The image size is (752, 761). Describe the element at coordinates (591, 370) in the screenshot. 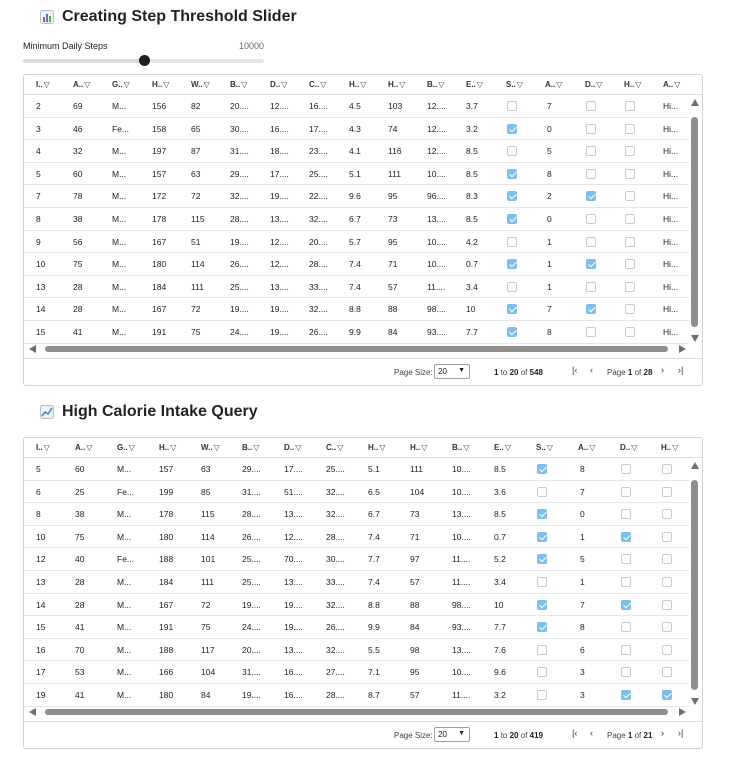

I see `previous-page-icon: ‹` at that location.